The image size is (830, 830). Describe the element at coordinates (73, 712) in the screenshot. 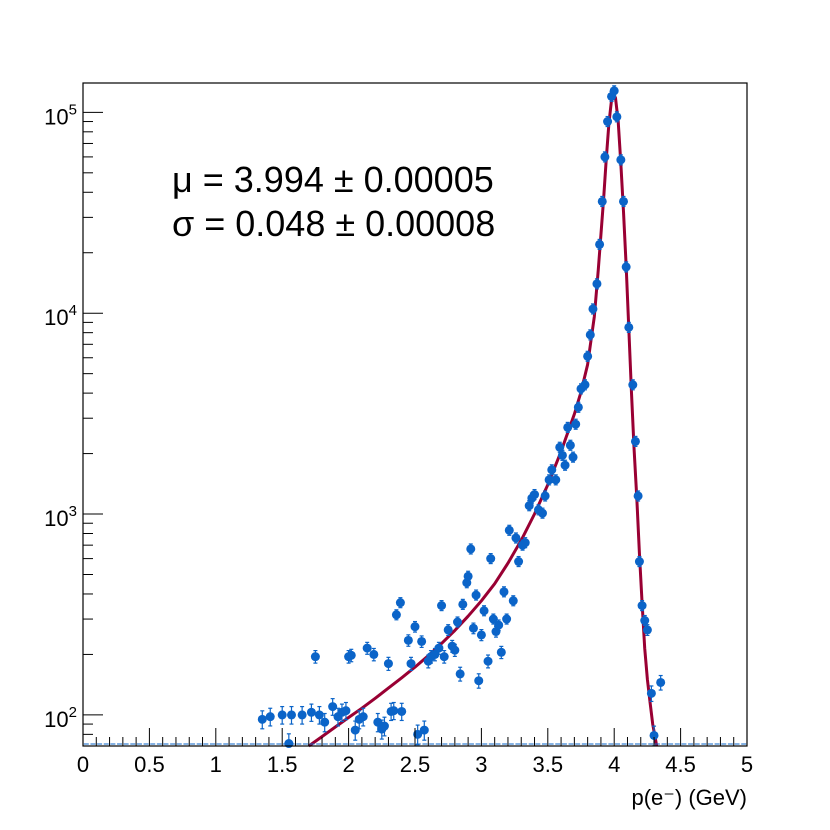

I see `y-tick-exponent: 2` at that location.